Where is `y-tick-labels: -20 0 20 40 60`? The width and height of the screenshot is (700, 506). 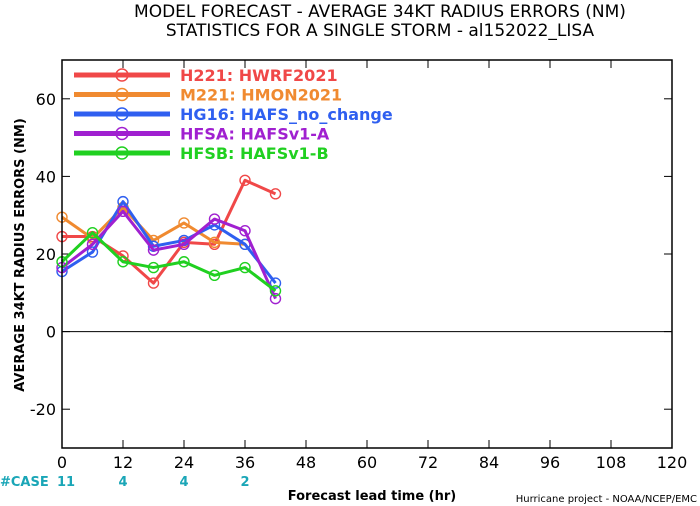 y-tick-labels: -20 0 20 40 60 is located at coordinates (43, 254).